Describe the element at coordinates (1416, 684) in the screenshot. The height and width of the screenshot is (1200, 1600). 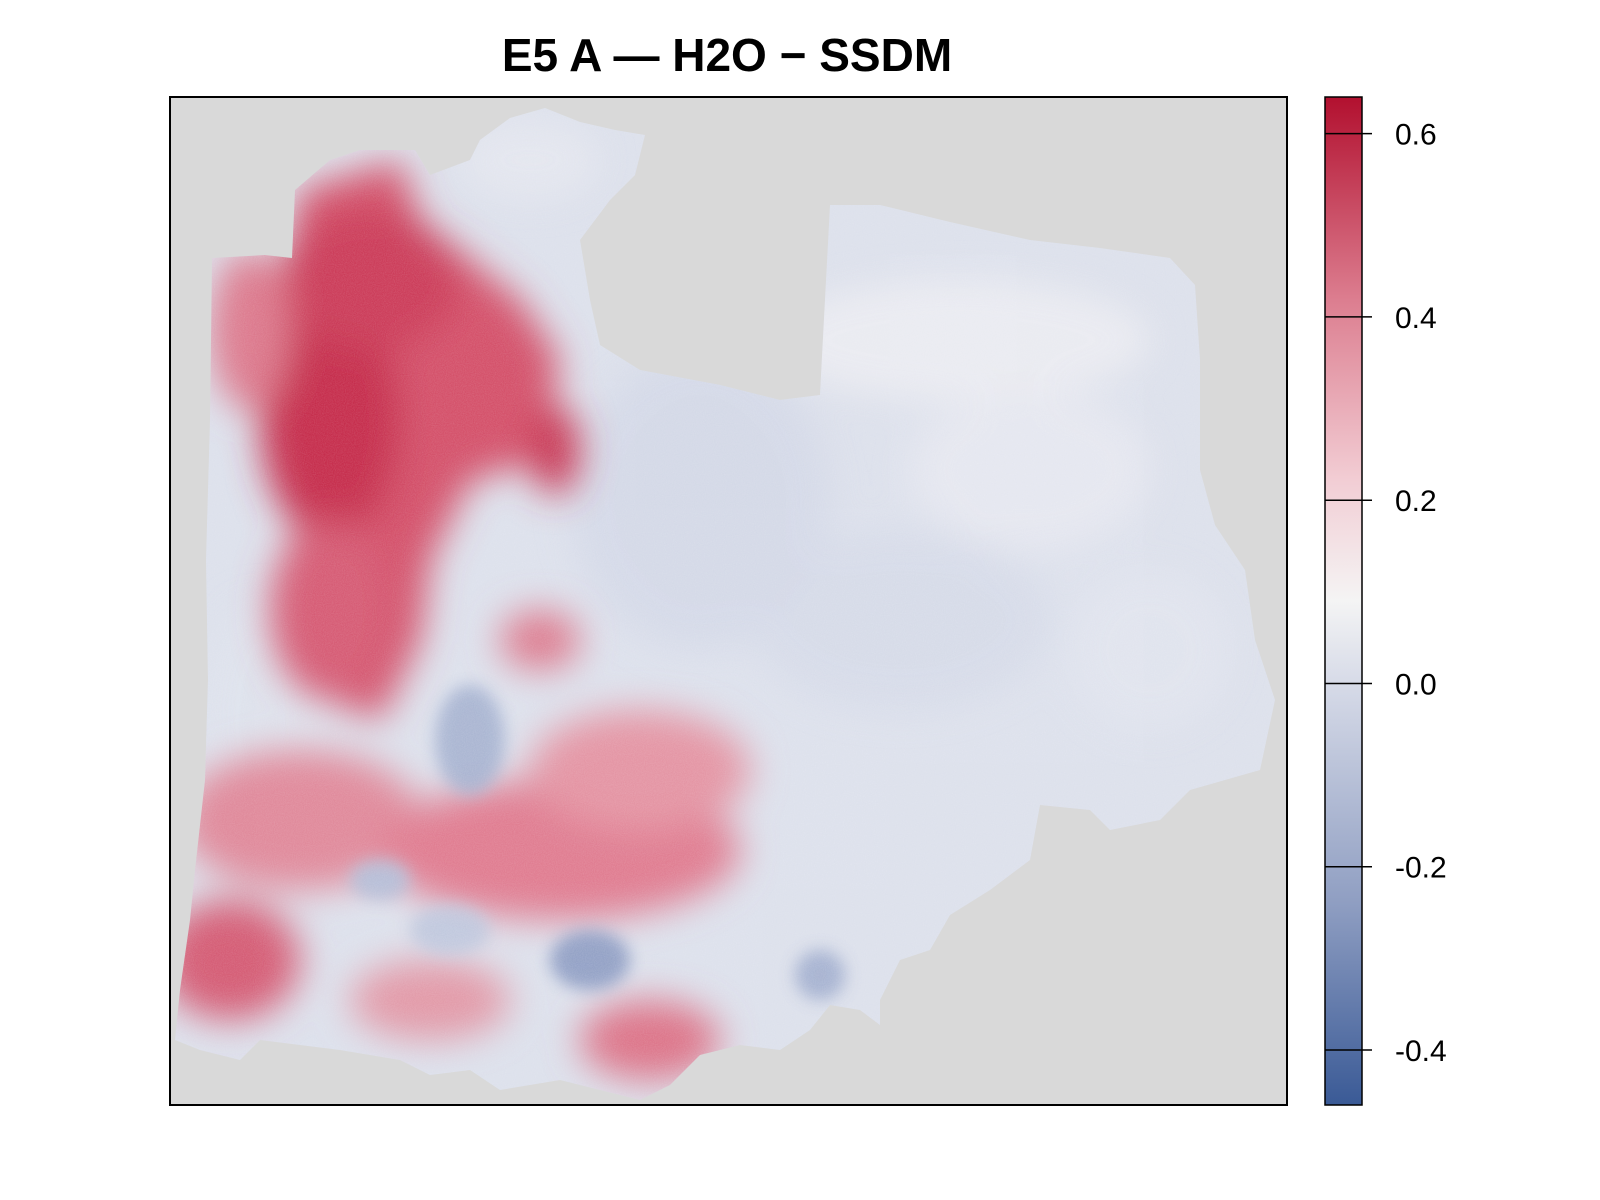
I see `legend-tick-label: 0.0` at that location.